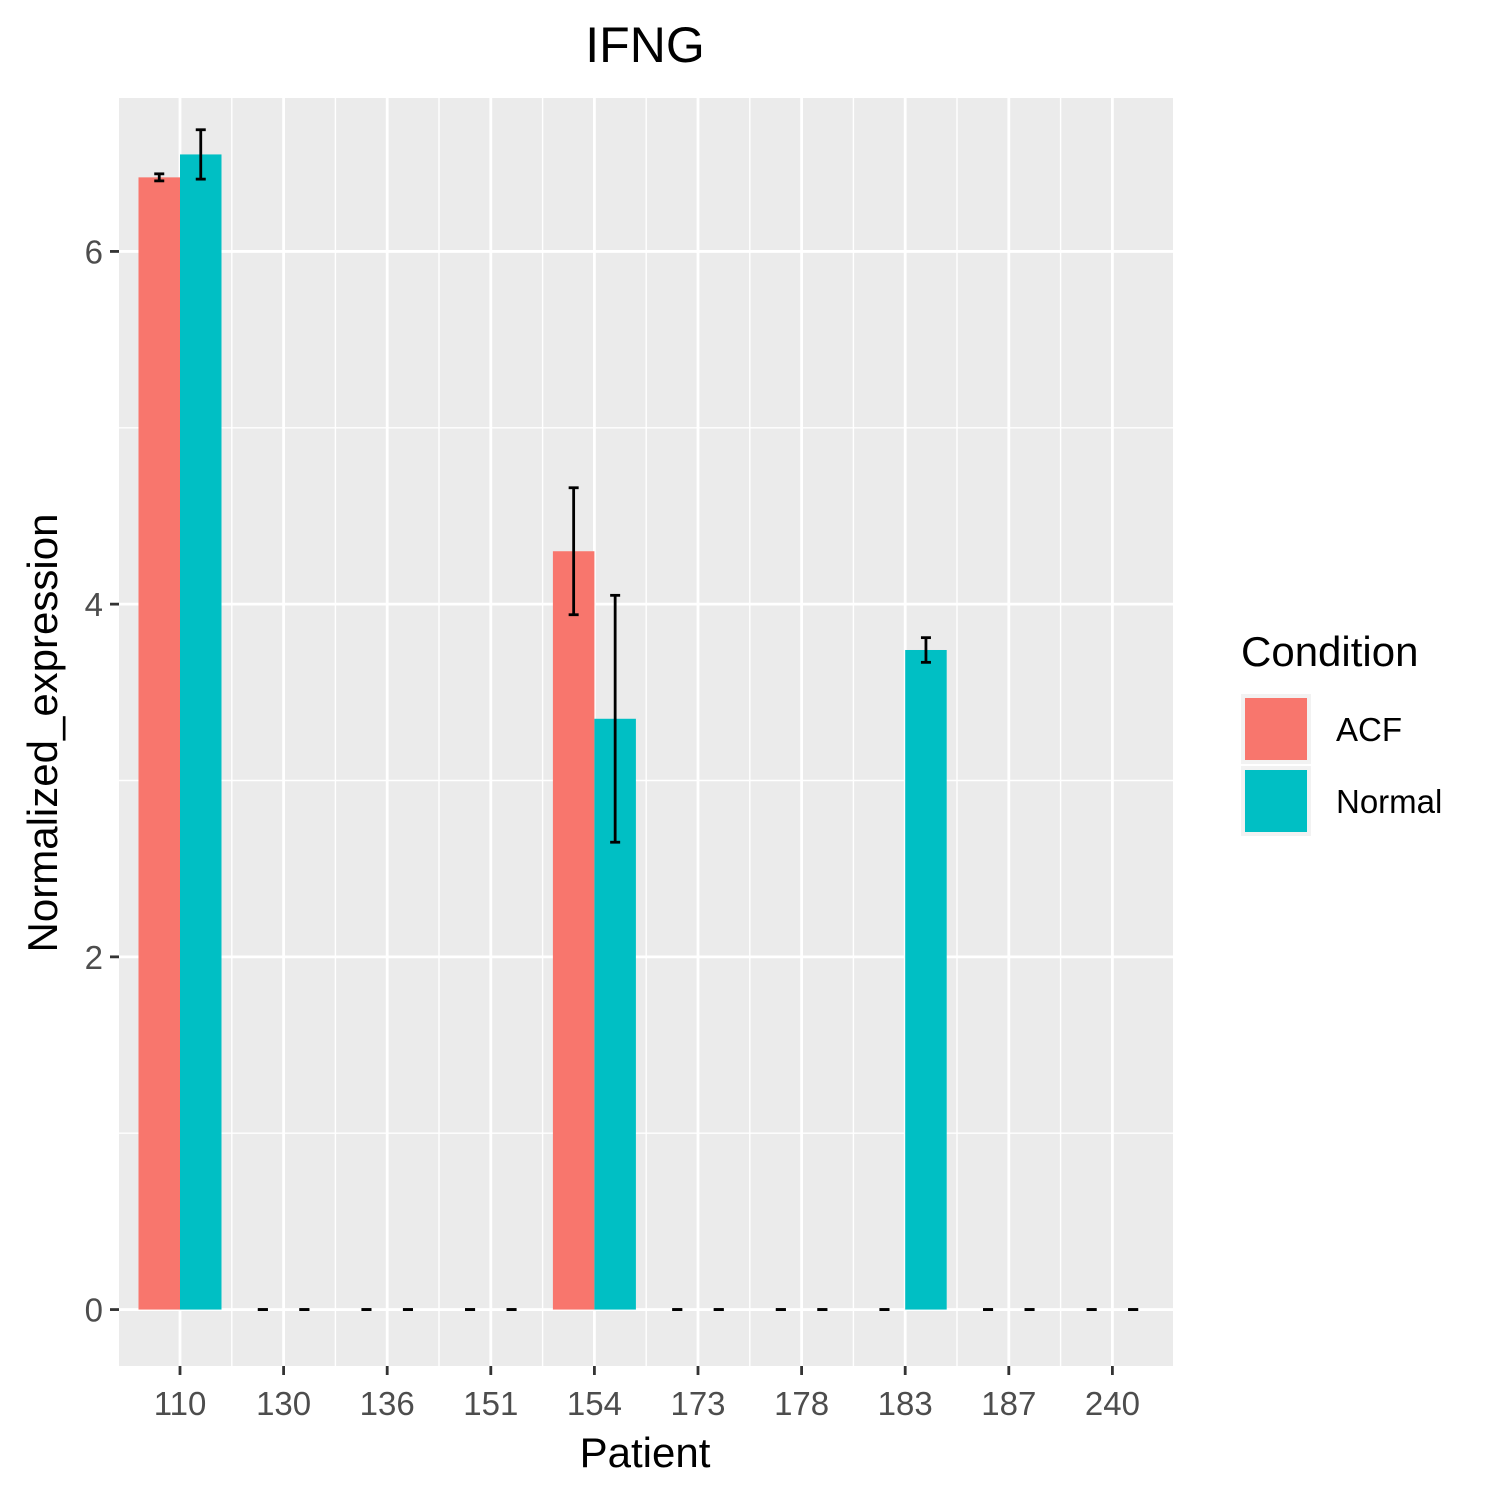 This screenshot has width=1500, height=1500. I want to click on x-tick-label: 183, so click(905, 1403).